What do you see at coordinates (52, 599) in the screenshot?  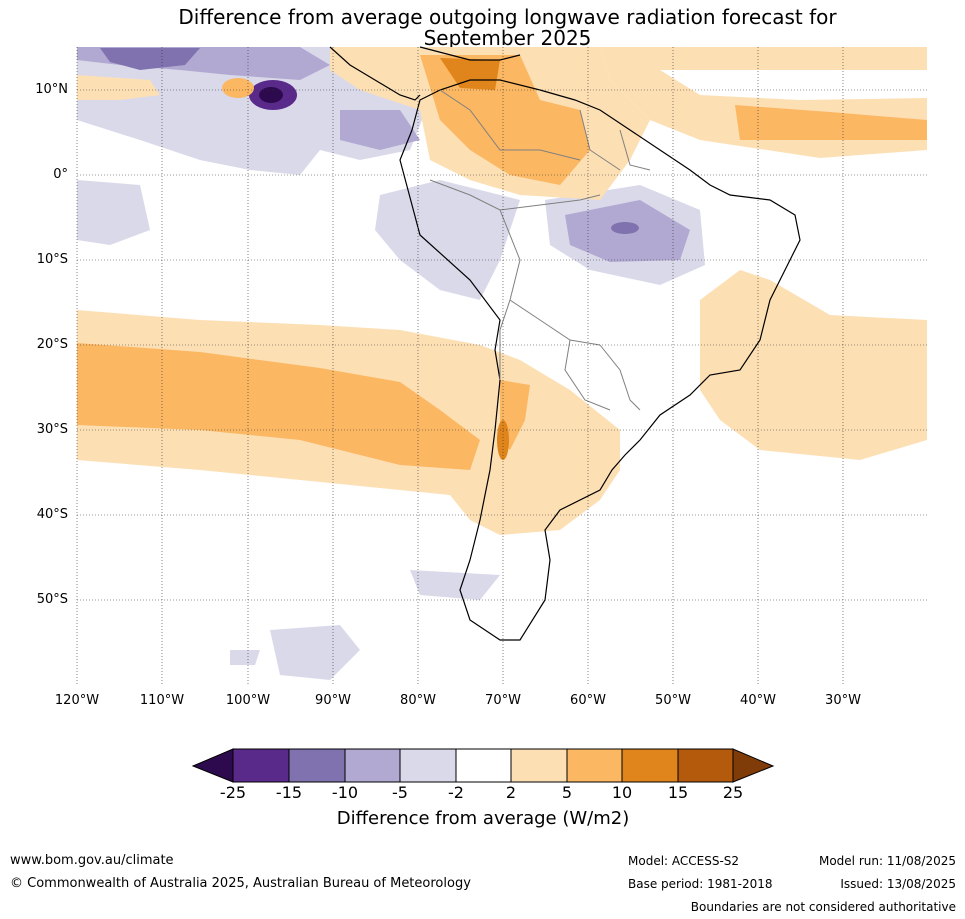 I see `lat-label: 50°S` at bounding box center [52, 599].